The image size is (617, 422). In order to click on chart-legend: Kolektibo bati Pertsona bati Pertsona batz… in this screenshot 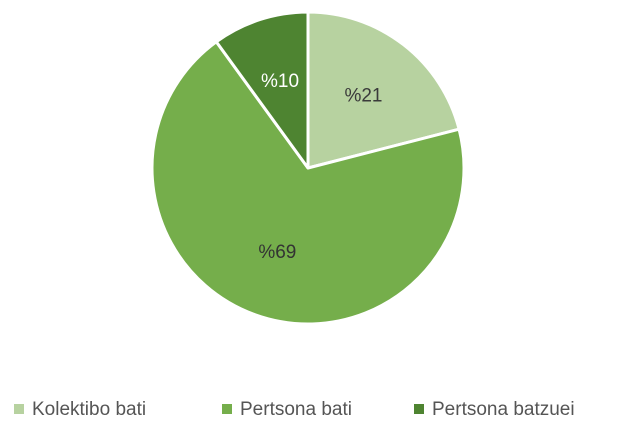, I will do `click(294, 409)`.